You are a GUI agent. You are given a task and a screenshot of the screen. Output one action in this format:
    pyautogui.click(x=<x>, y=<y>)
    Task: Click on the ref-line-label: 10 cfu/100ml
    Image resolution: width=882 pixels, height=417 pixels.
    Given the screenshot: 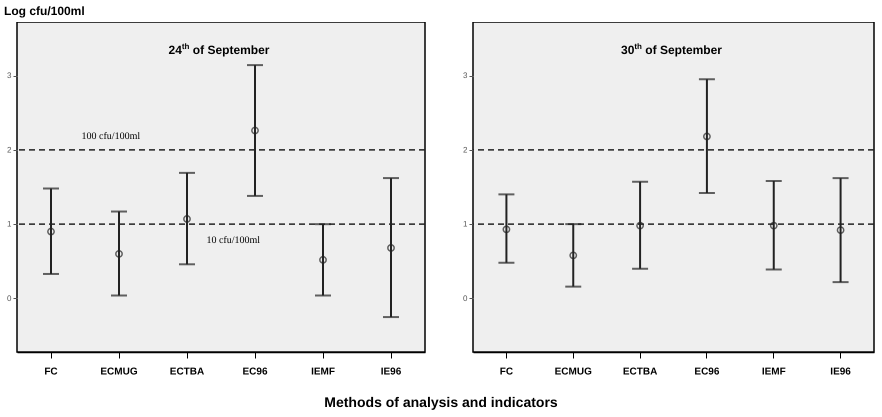 What is the action you would take?
    pyautogui.click(x=233, y=240)
    